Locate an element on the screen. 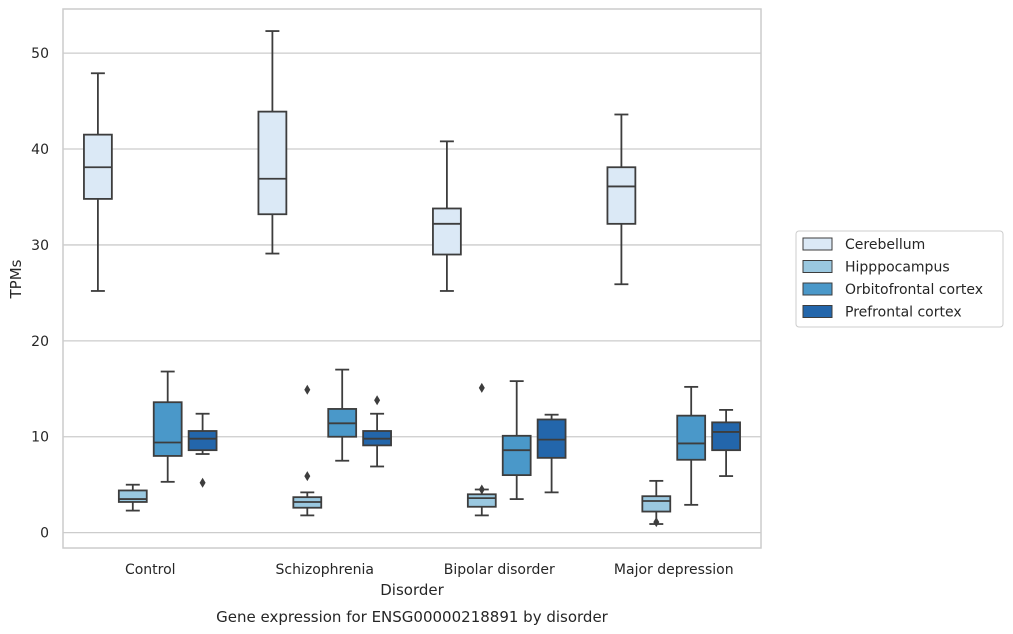  y-tick-label: 10 is located at coordinates (40, 438).